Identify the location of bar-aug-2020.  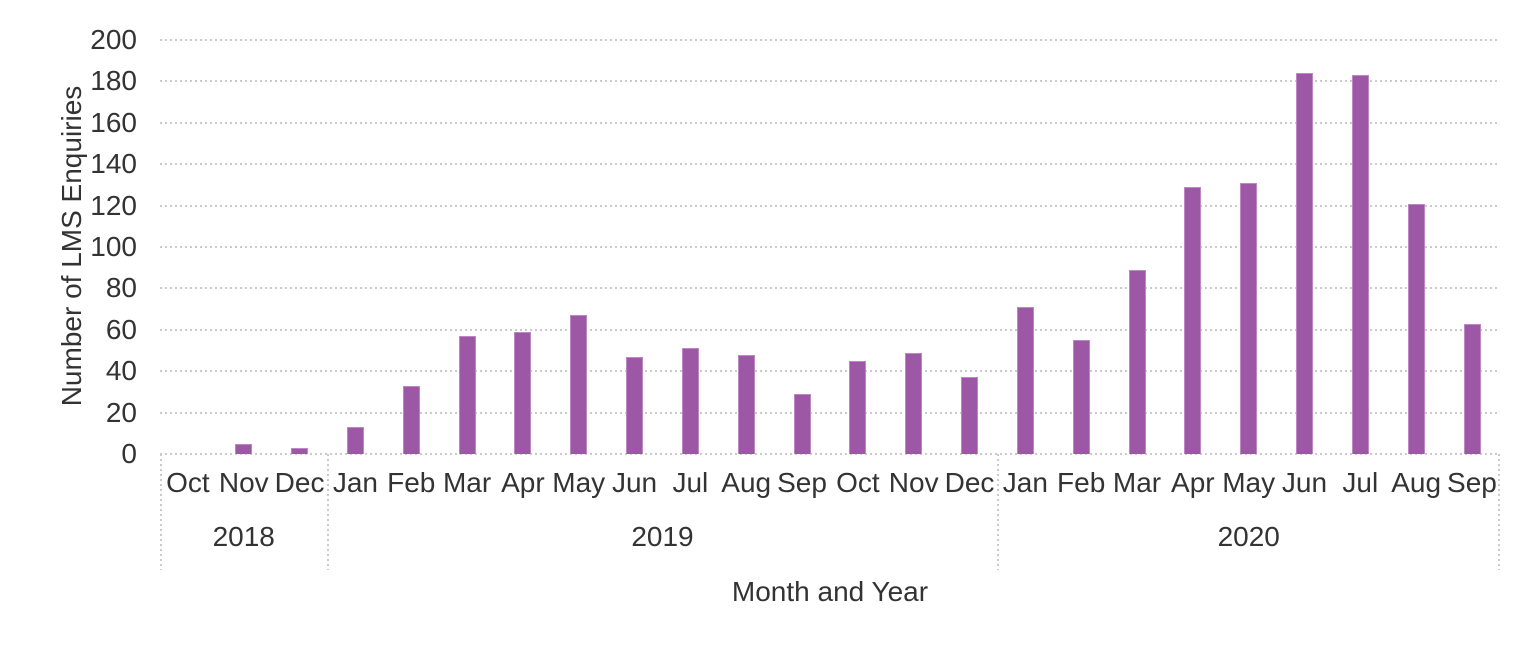
(1416, 328).